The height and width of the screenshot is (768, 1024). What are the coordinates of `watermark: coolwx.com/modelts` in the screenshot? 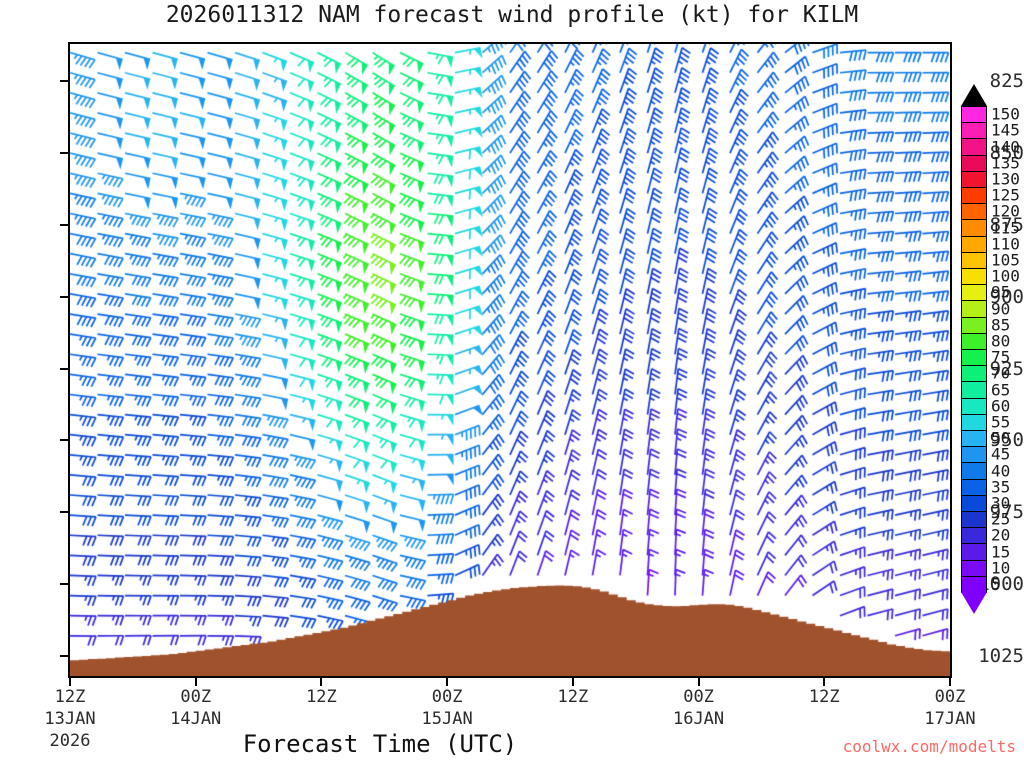 It's located at (929, 746).